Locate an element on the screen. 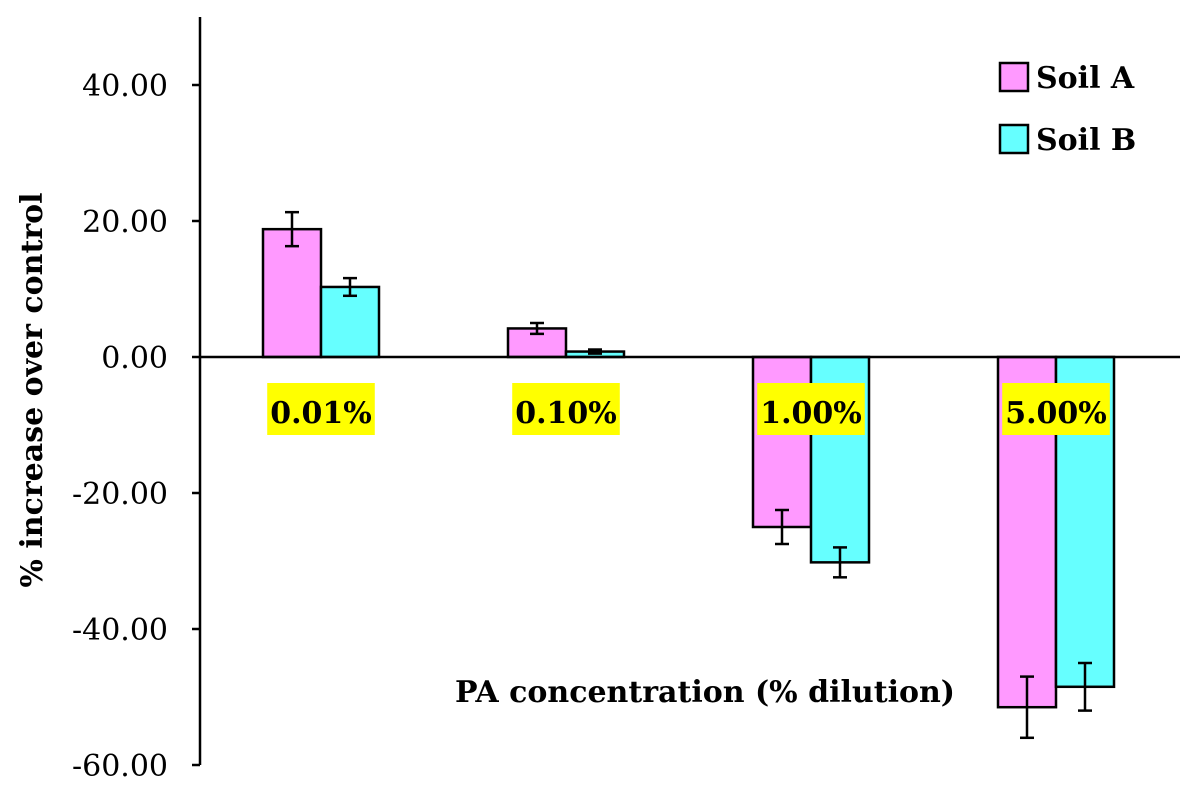 Image resolution: width=1200 pixels, height=792 pixels. category-label-4: 5.00% is located at coordinates (1056, 409).